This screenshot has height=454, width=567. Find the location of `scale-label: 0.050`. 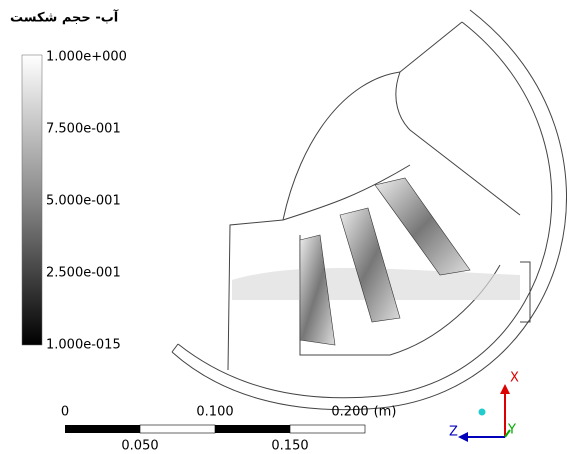

scale-label: 0.050 is located at coordinates (139, 446).